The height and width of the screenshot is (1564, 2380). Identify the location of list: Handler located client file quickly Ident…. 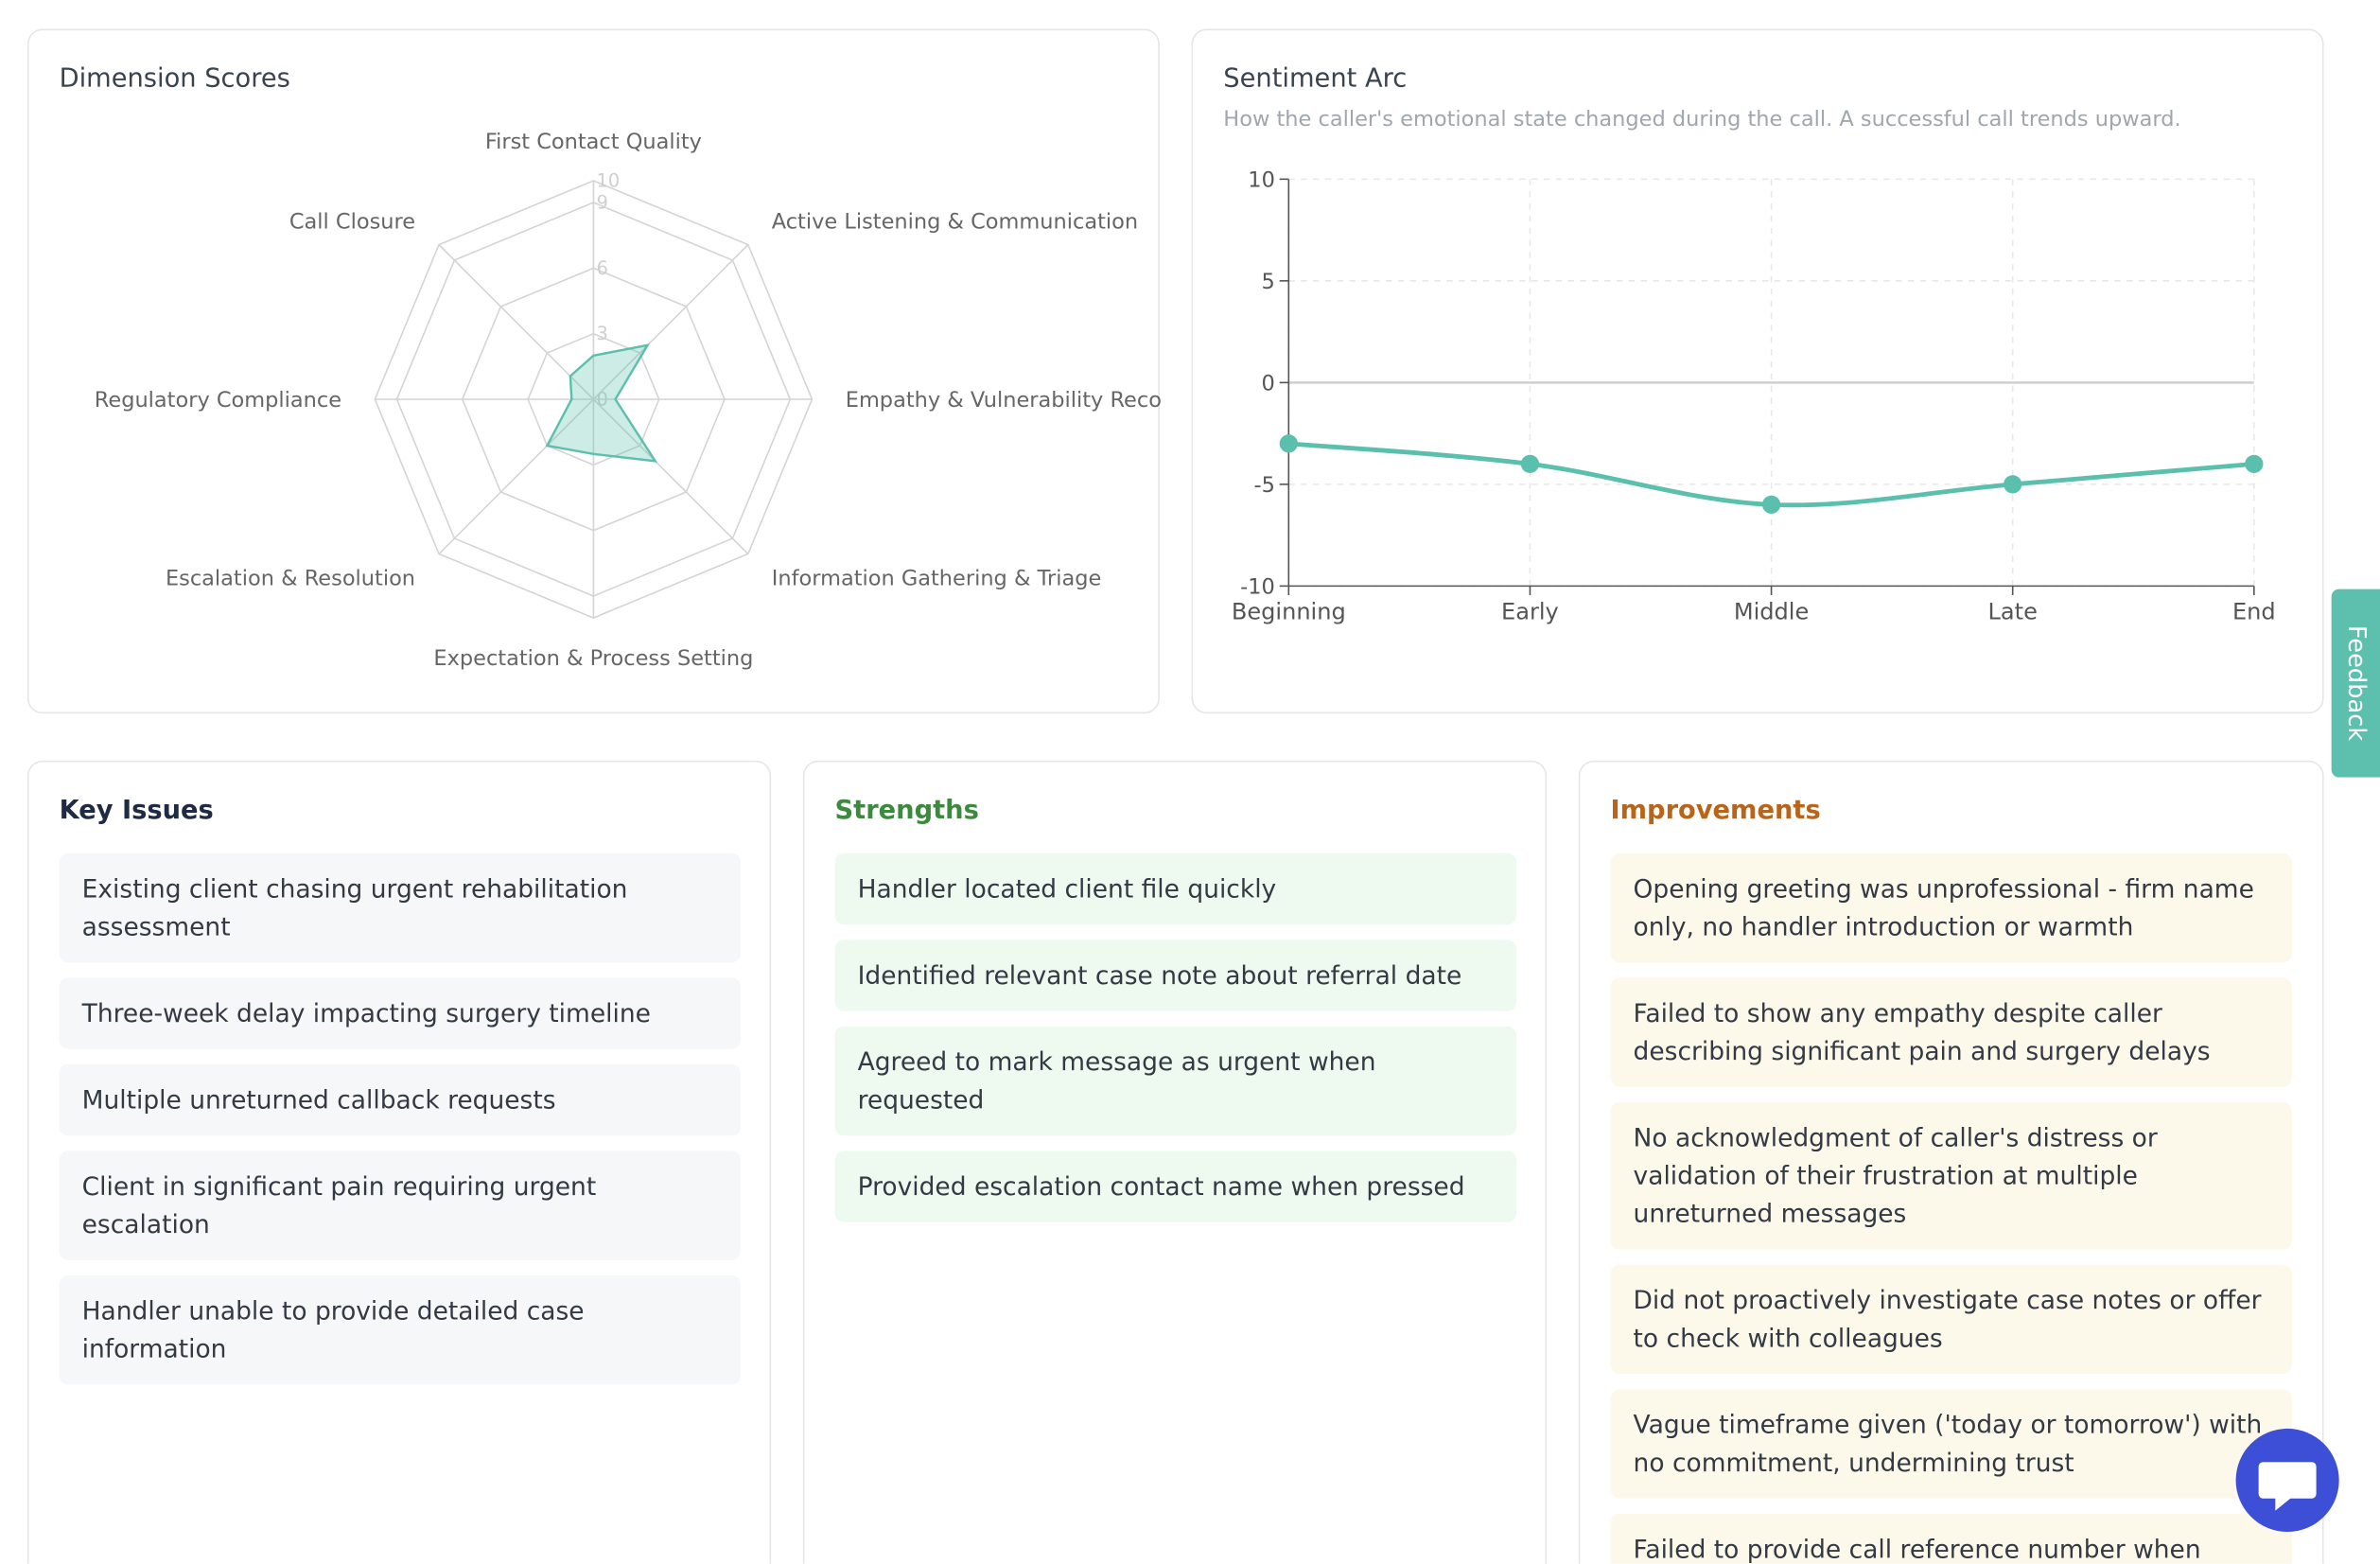
(1175, 1045).